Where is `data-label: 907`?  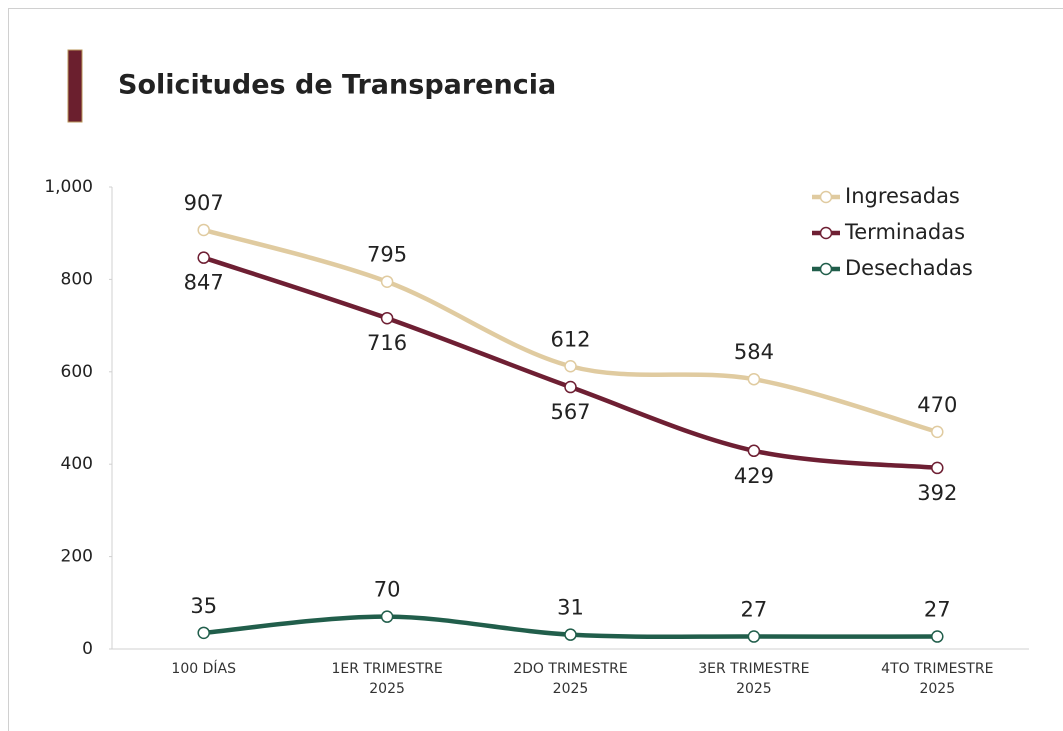 data-label: 907 is located at coordinates (204, 203).